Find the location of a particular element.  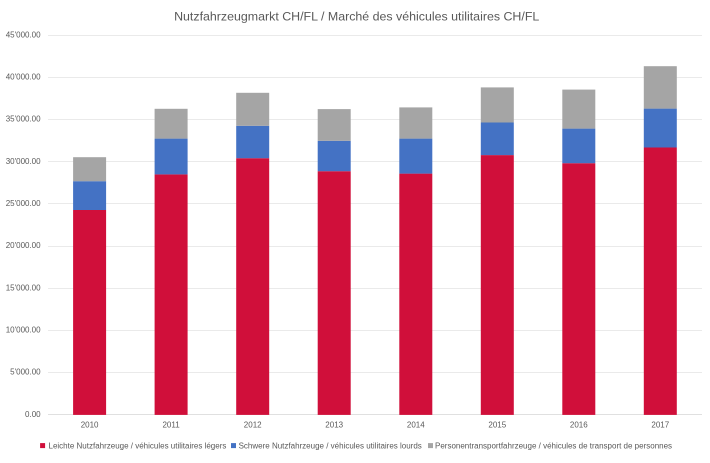

svg-text: 2016 is located at coordinates (579, 425).